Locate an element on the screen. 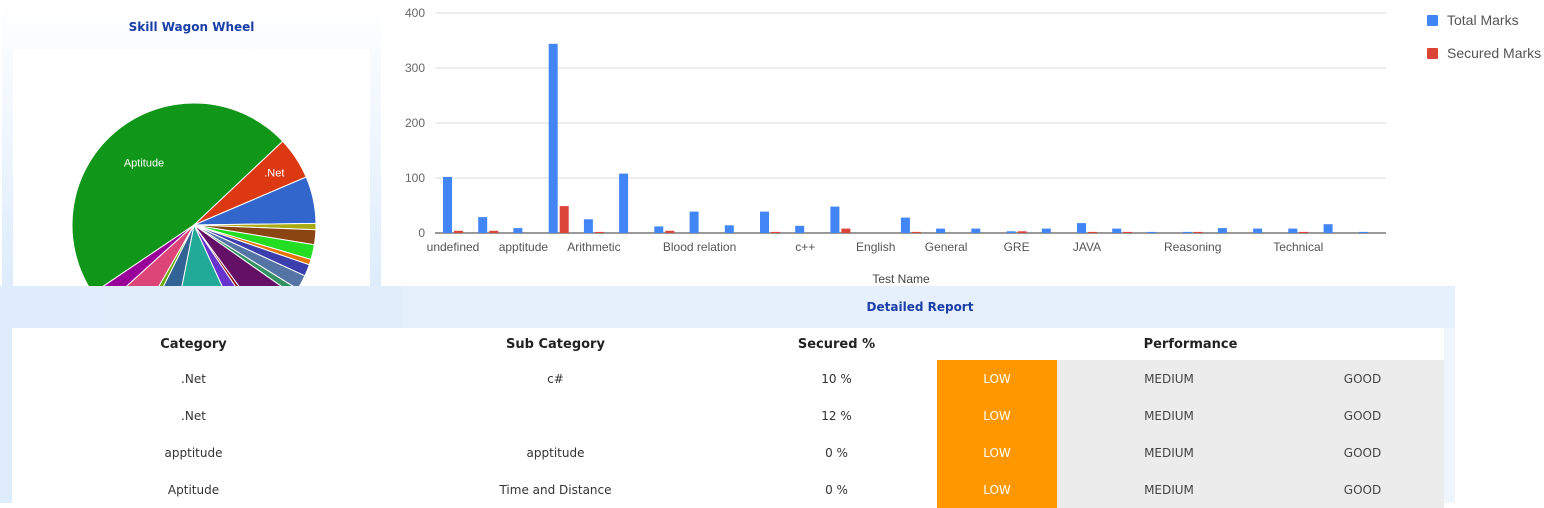 The height and width of the screenshot is (508, 1544). header-category: Category is located at coordinates (193, 344).